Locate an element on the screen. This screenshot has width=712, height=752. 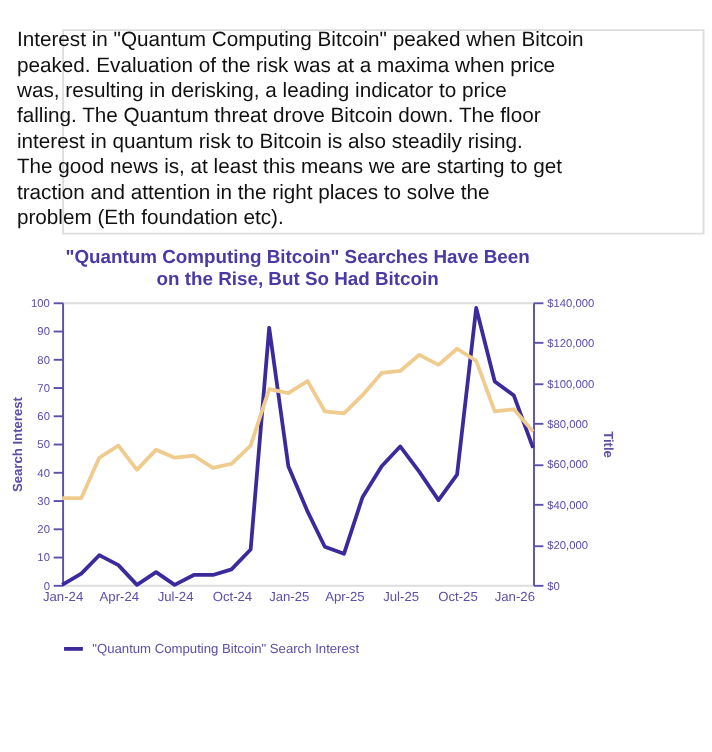
line-series is located at coordinates (297, 423).